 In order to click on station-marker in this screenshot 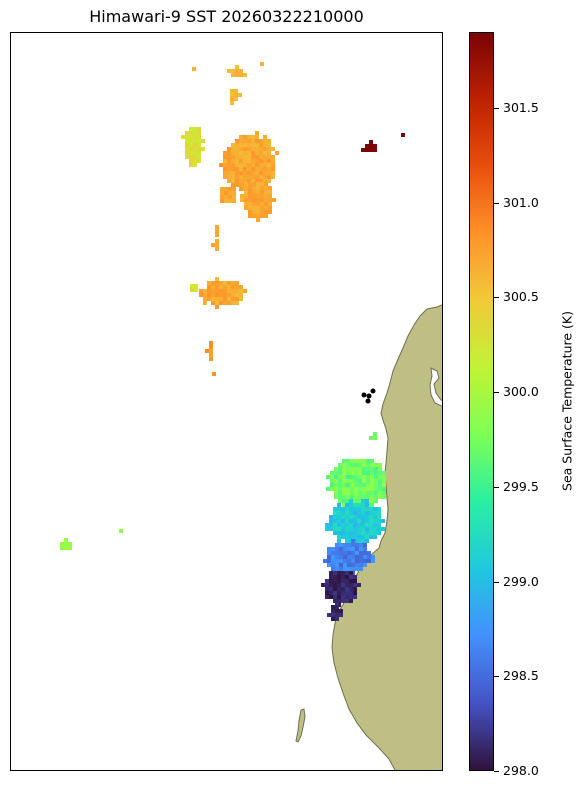, I will do `click(369, 396)`.